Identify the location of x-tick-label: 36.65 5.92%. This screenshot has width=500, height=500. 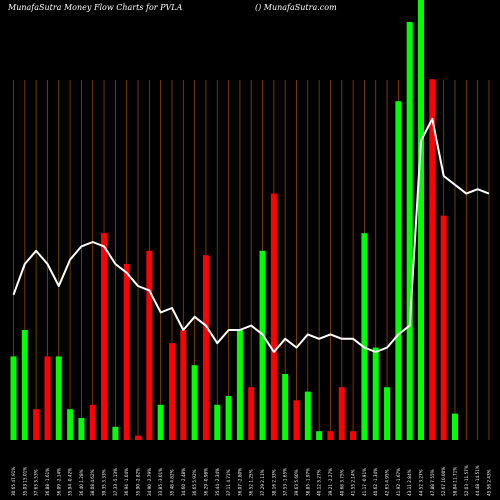
(194, 482).